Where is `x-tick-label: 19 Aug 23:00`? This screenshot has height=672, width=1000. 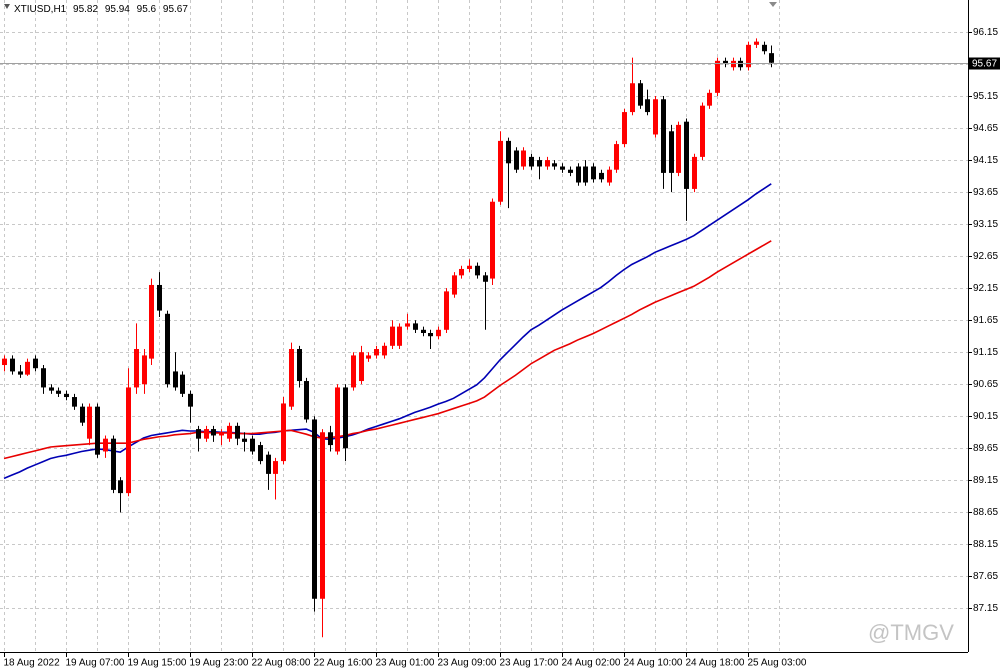
x-tick-label: 19 Aug 23:00 is located at coordinates (219, 663).